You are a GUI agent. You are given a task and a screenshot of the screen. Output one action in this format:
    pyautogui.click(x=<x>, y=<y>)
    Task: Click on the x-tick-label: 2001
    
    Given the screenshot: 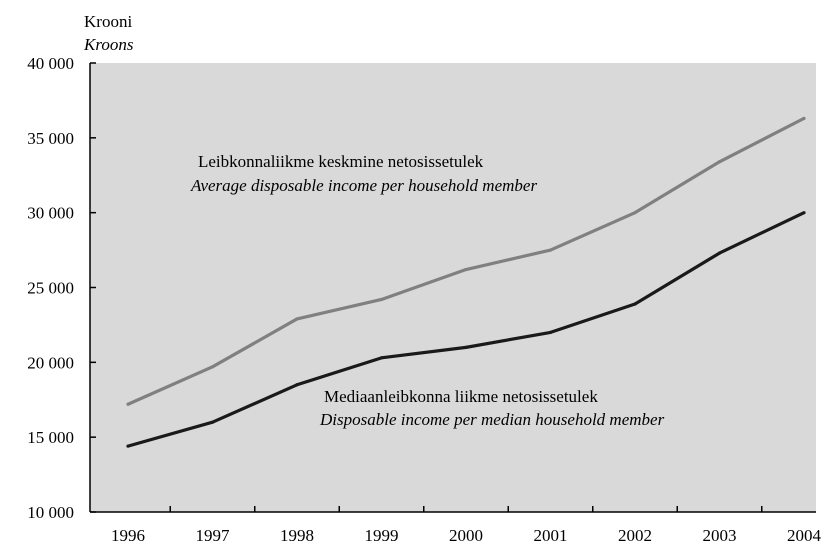 What is the action you would take?
    pyautogui.click(x=551, y=535)
    